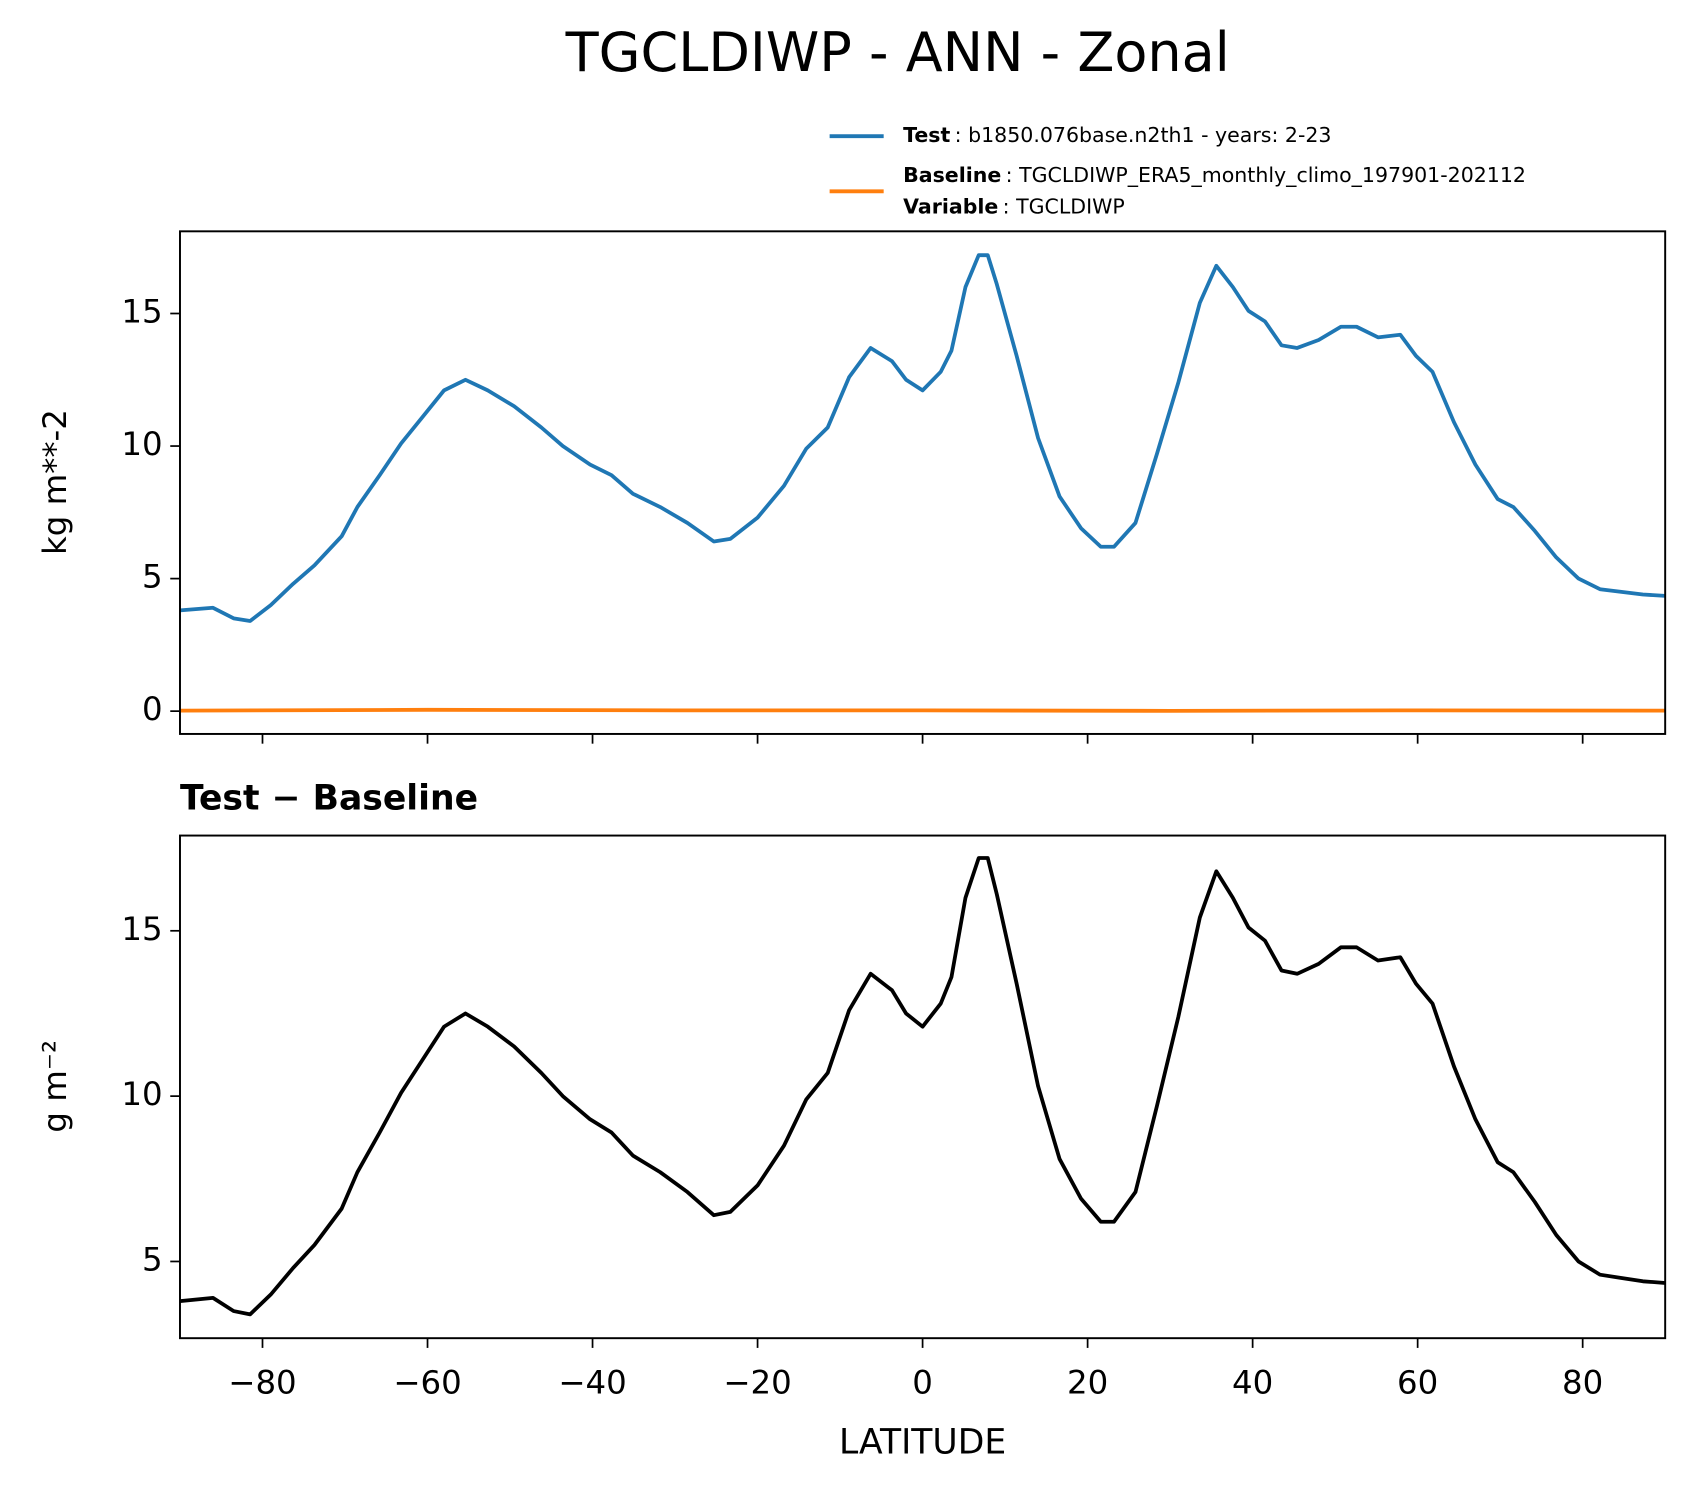  Describe the element at coordinates (592, 1383) in the screenshot. I see `x-tick-label: −40` at that location.